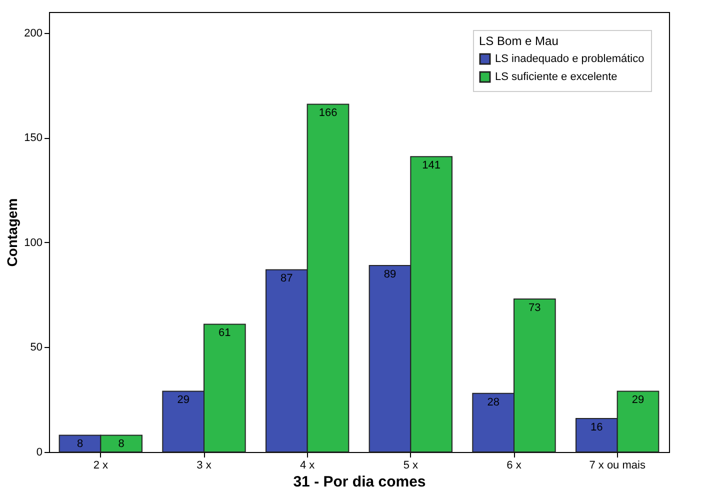  Describe the element at coordinates (493, 402) in the screenshot. I see `data-label: 28` at that location.